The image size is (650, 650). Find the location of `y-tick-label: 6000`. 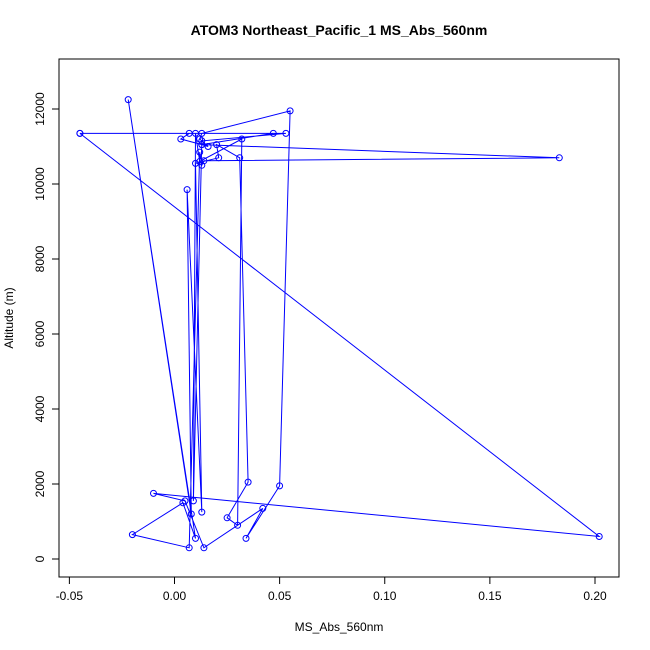

y-tick-label: 6000 is located at coordinates (40, 333).